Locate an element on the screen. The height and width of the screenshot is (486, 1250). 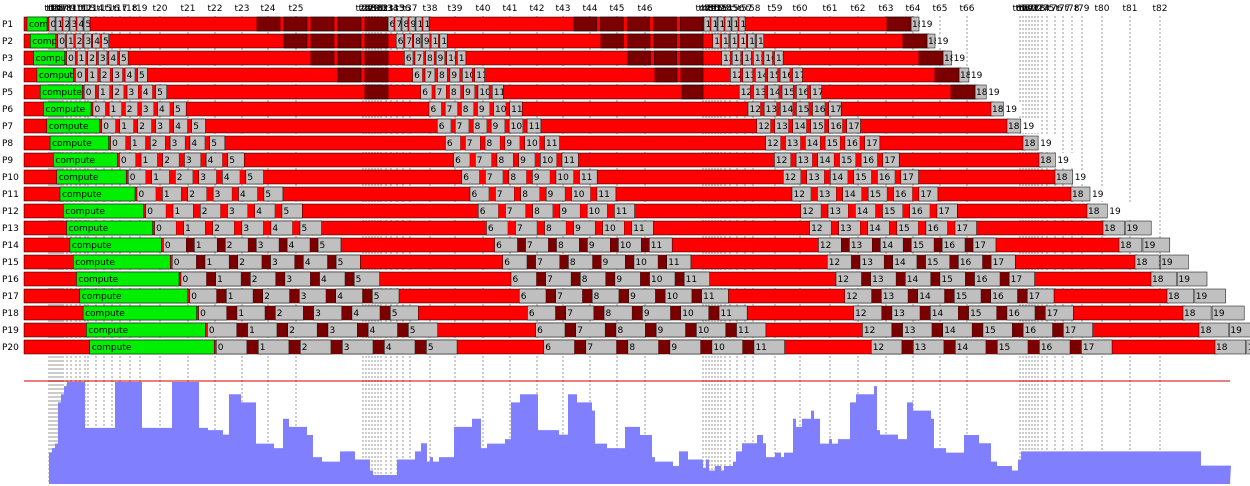
tick-label: t22 is located at coordinates (215, 9).